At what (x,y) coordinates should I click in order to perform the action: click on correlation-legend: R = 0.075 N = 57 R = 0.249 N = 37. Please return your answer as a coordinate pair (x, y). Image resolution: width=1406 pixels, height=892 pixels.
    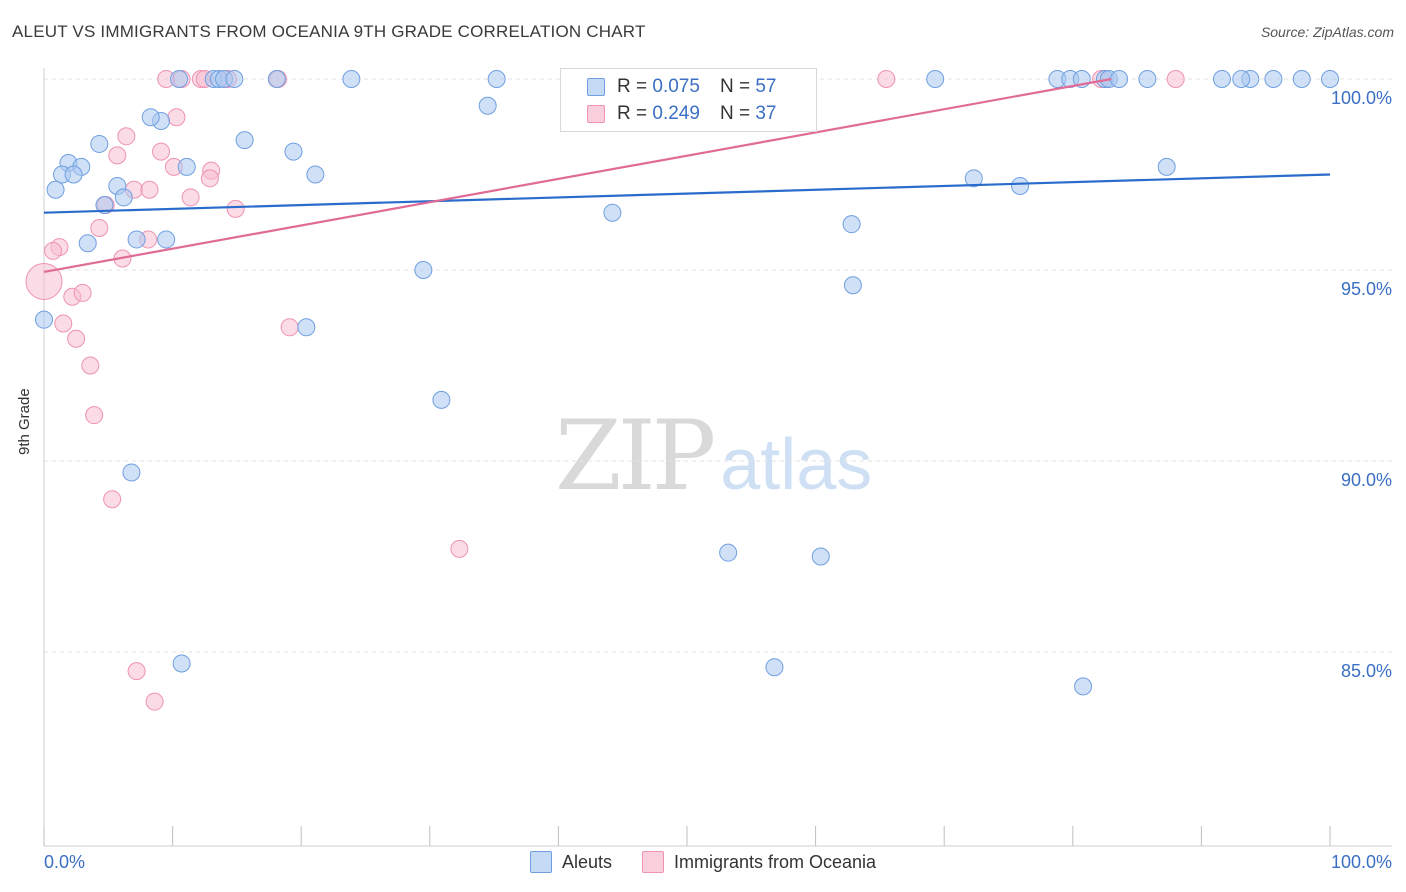
    Looking at the image, I should click on (688, 100).